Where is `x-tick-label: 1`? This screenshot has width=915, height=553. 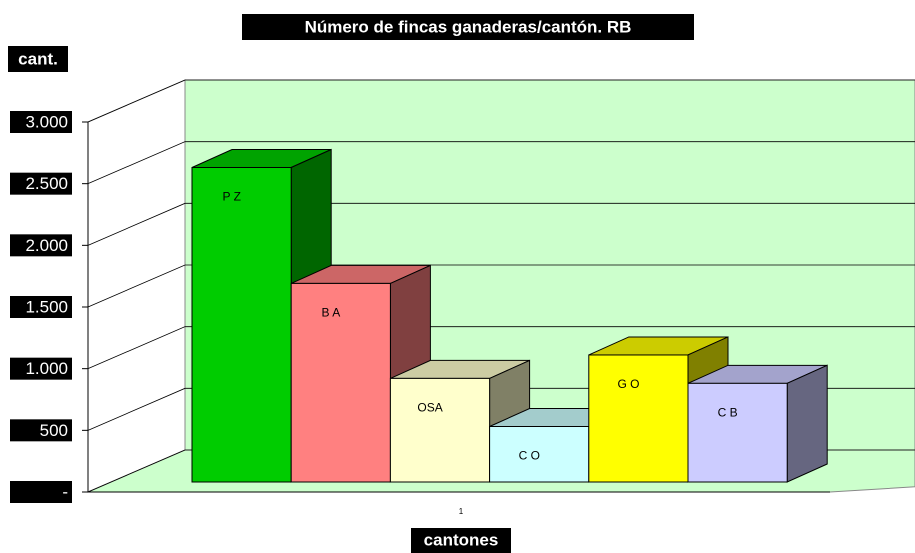
x-tick-label: 1 is located at coordinates (461, 511).